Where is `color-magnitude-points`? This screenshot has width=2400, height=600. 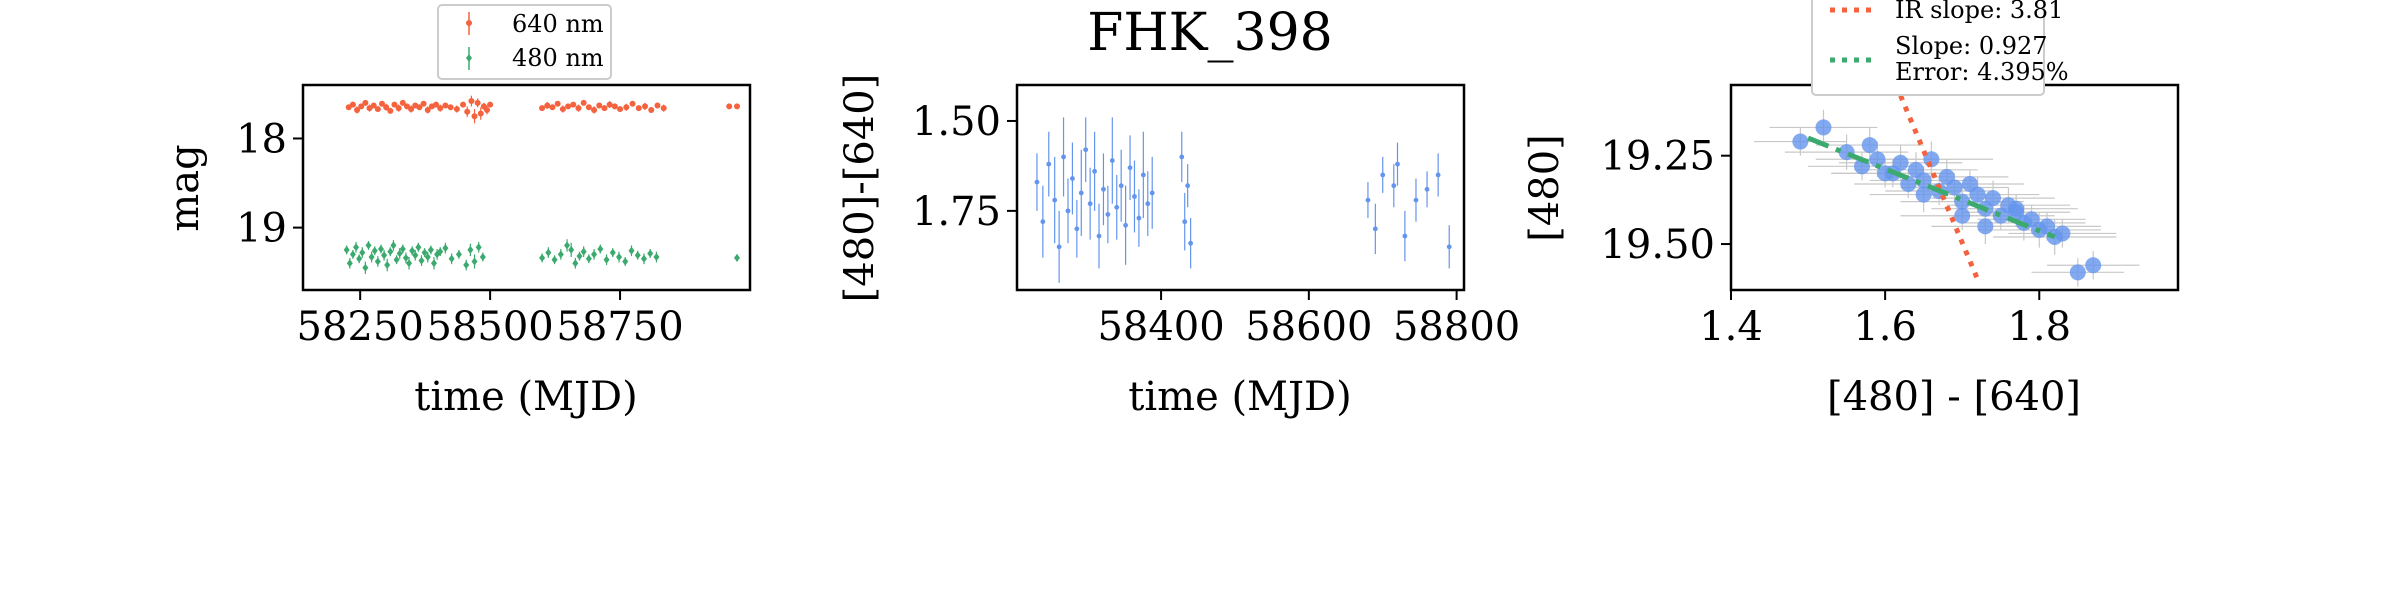 color-magnitude-points is located at coordinates (1947, 200).